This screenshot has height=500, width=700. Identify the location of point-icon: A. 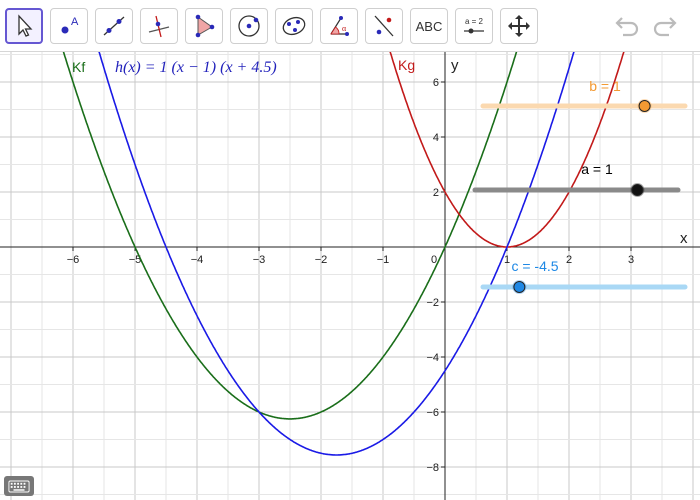
(70, 25).